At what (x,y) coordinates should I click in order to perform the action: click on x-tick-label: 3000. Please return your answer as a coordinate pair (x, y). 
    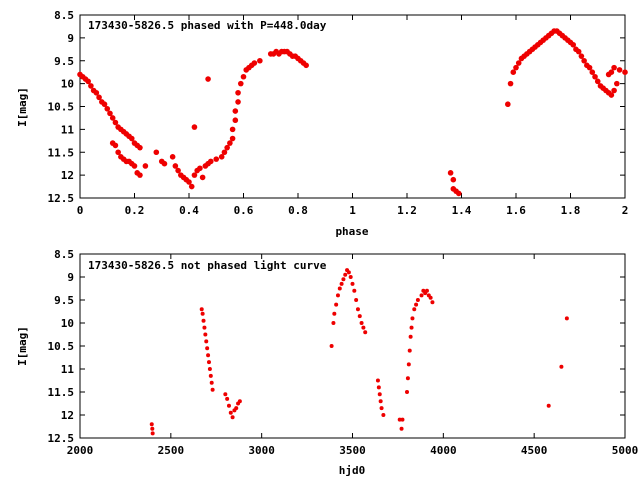
    Looking at the image, I should click on (261, 450).